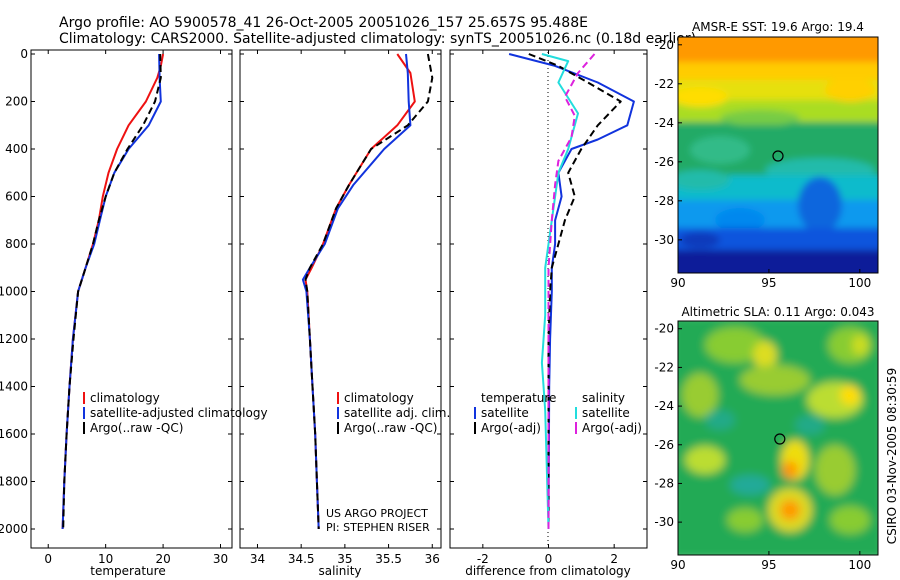  What do you see at coordinates (16, 244) in the screenshot?
I see `y-tick-label: 800` at bounding box center [16, 244].